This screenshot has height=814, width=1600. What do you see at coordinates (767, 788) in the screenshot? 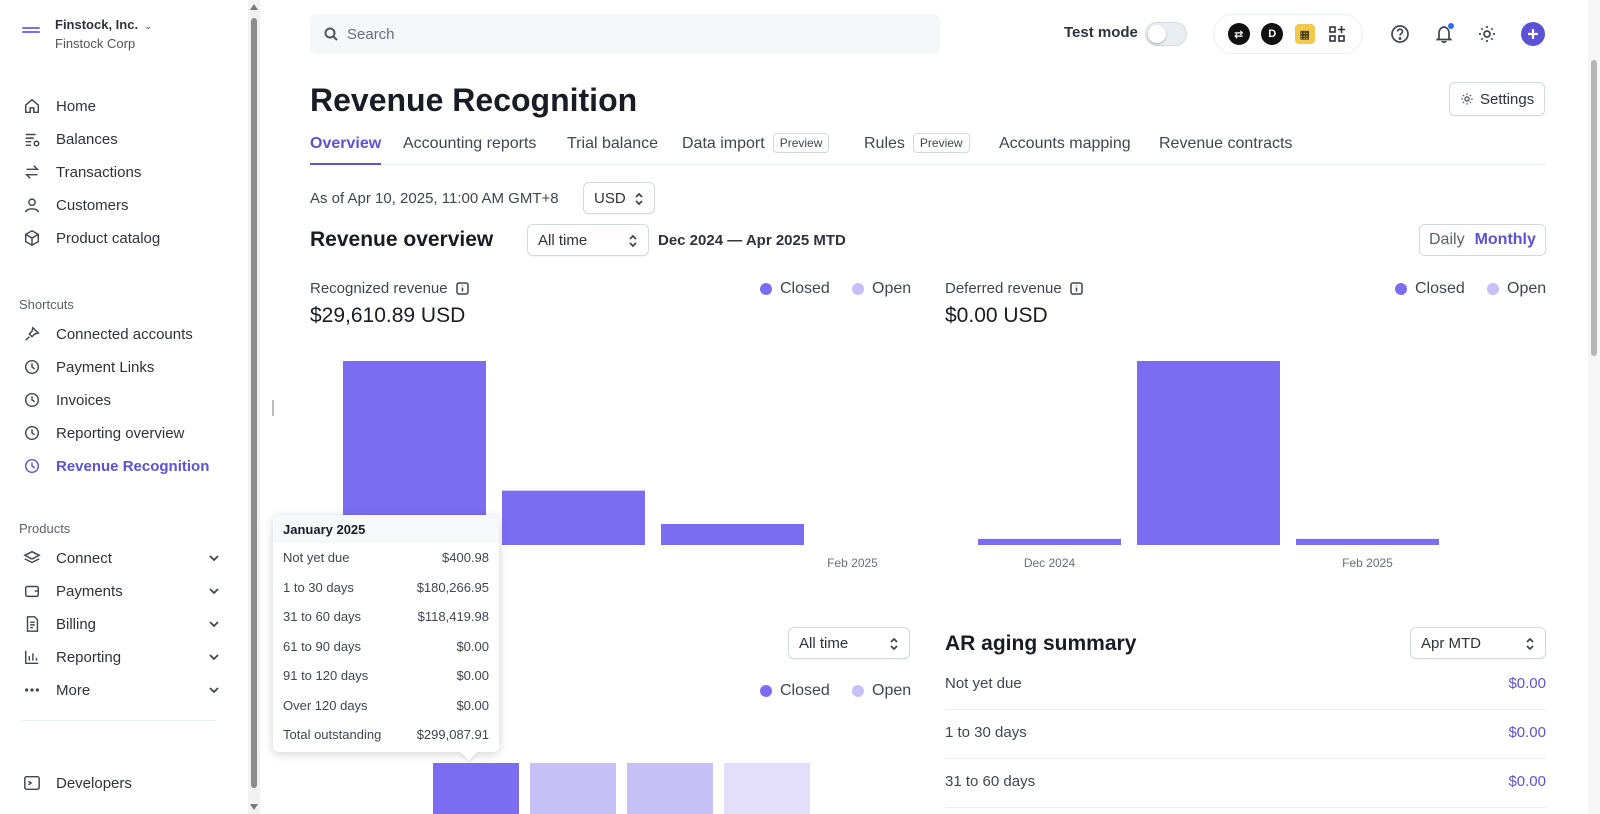
I see `chart-bar-61-to-90-days` at bounding box center [767, 788].